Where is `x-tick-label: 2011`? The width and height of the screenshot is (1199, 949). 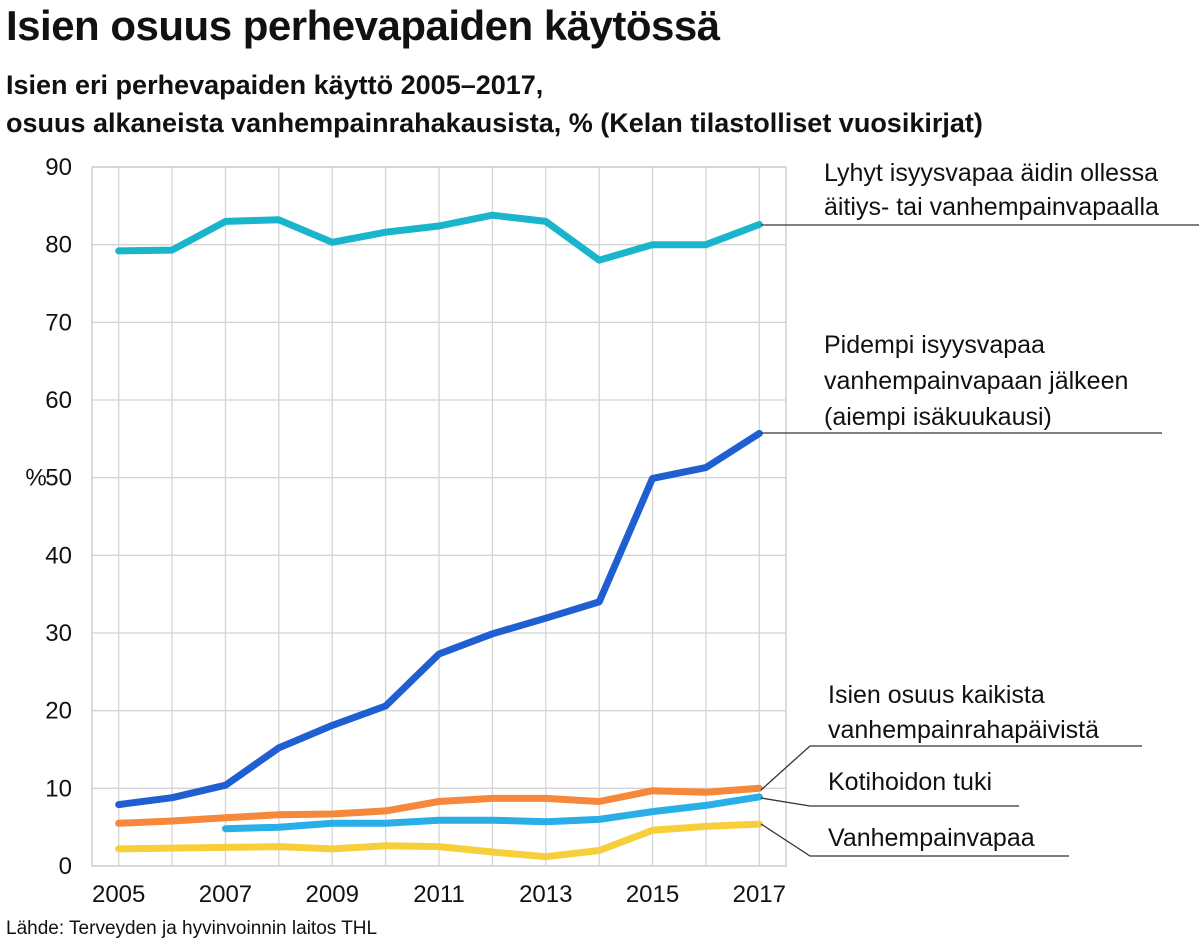 x-tick-label: 2011 is located at coordinates (439, 894).